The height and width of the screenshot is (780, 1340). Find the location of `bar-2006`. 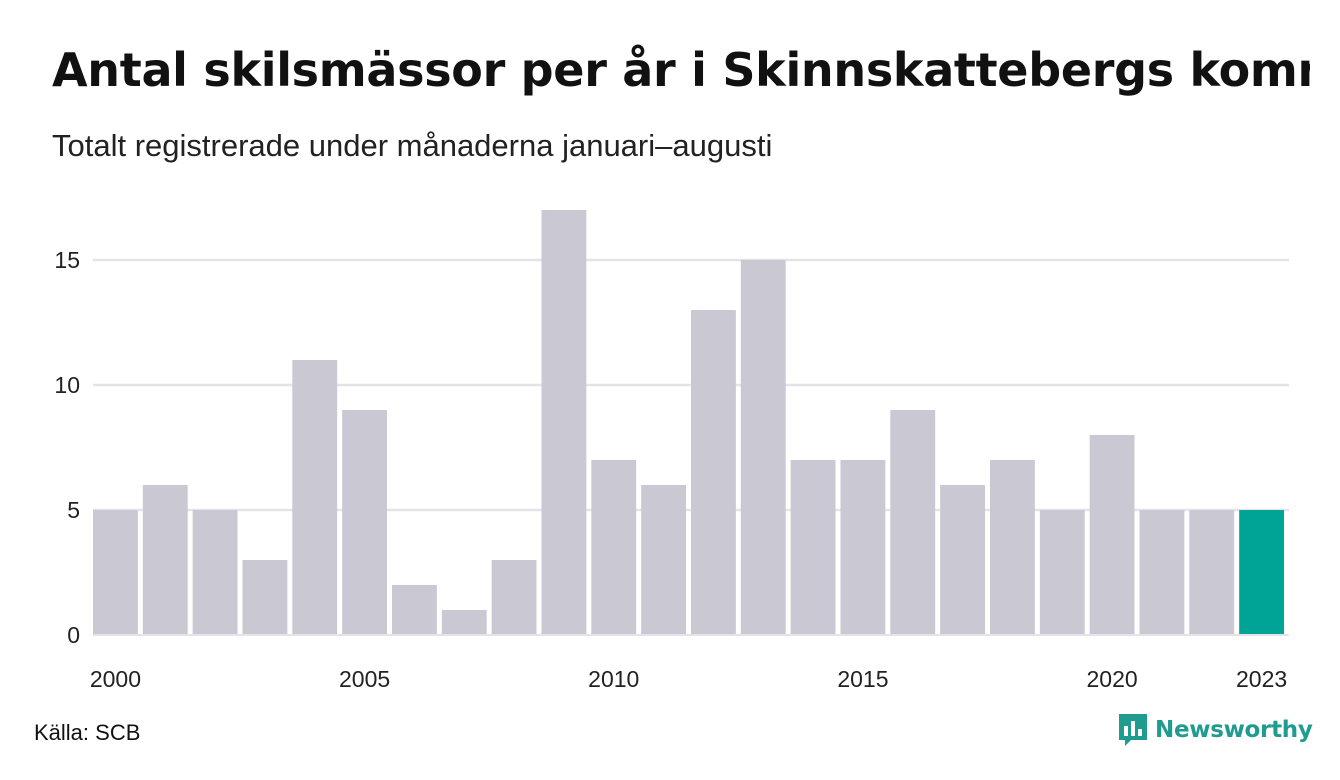

bar-2006 is located at coordinates (414, 610).